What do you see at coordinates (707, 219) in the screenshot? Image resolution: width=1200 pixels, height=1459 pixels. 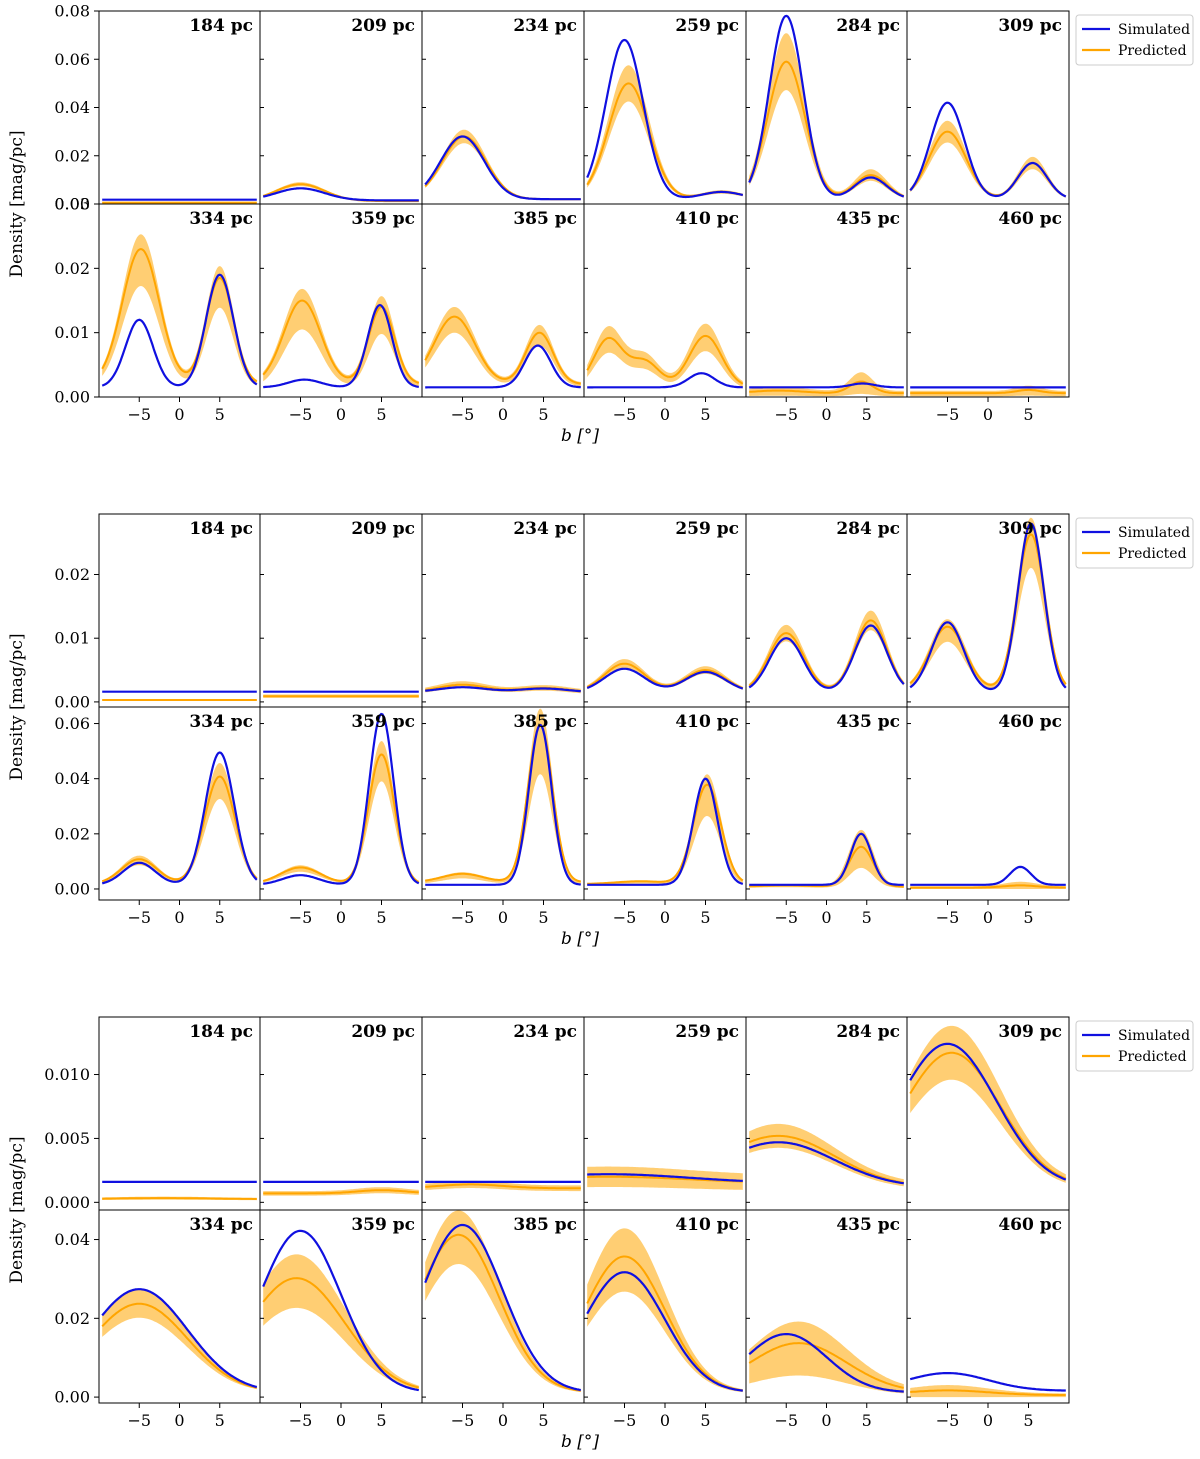 I see `panel-title: 410 pc` at bounding box center [707, 219].